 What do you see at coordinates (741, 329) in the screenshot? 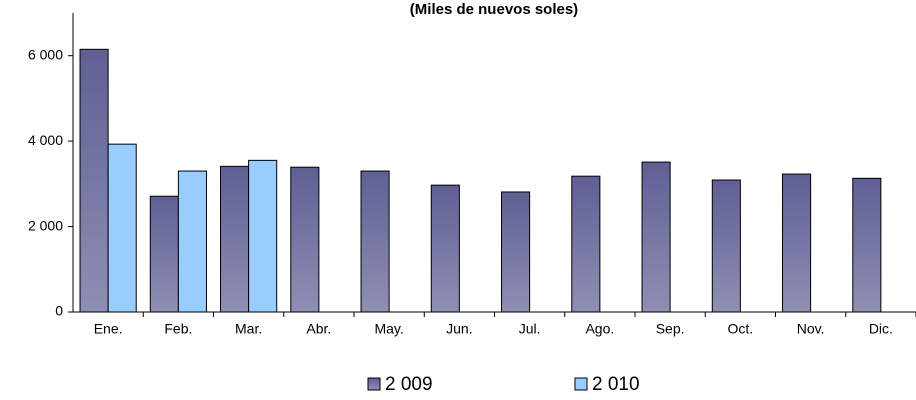
I see `x-tick-label: Oct.` at bounding box center [741, 329].